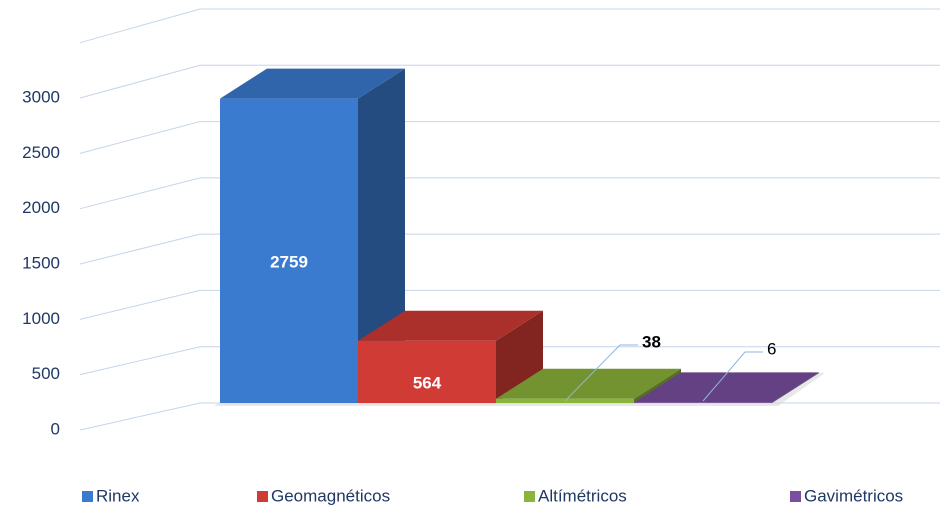 The height and width of the screenshot is (515, 946). What do you see at coordinates (41, 97) in the screenshot?
I see `y-tick-label: 3000` at bounding box center [41, 97].